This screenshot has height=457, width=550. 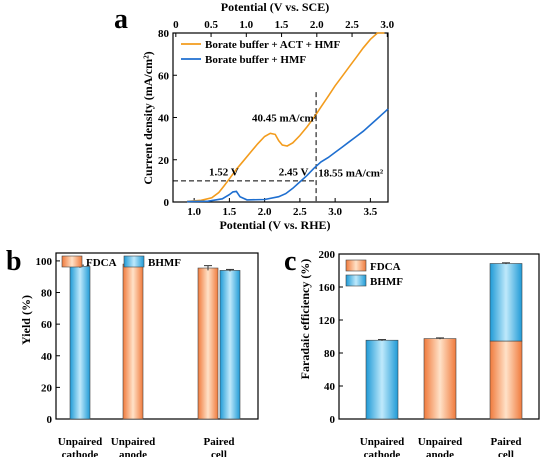 What do you see at coordinates (382, 453) in the screenshot?
I see `panel-c-category-label: cathode` at bounding box center [382, 453].